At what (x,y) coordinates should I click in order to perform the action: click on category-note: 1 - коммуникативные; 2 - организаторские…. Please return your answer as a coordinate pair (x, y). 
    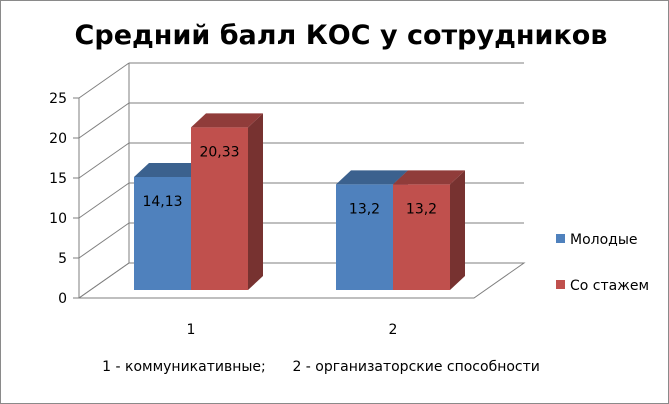
    Looking at the image, I should click on (321, 367).